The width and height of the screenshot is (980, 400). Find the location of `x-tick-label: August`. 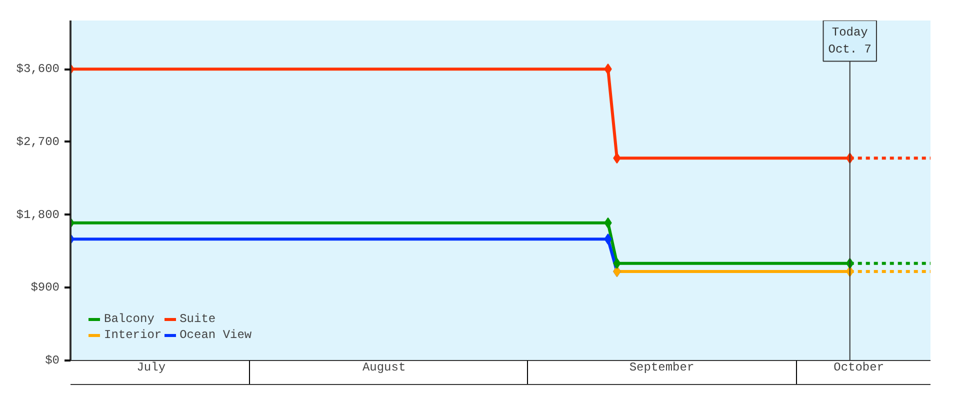

x-tick-label: August is located at coordinates (384, 367).